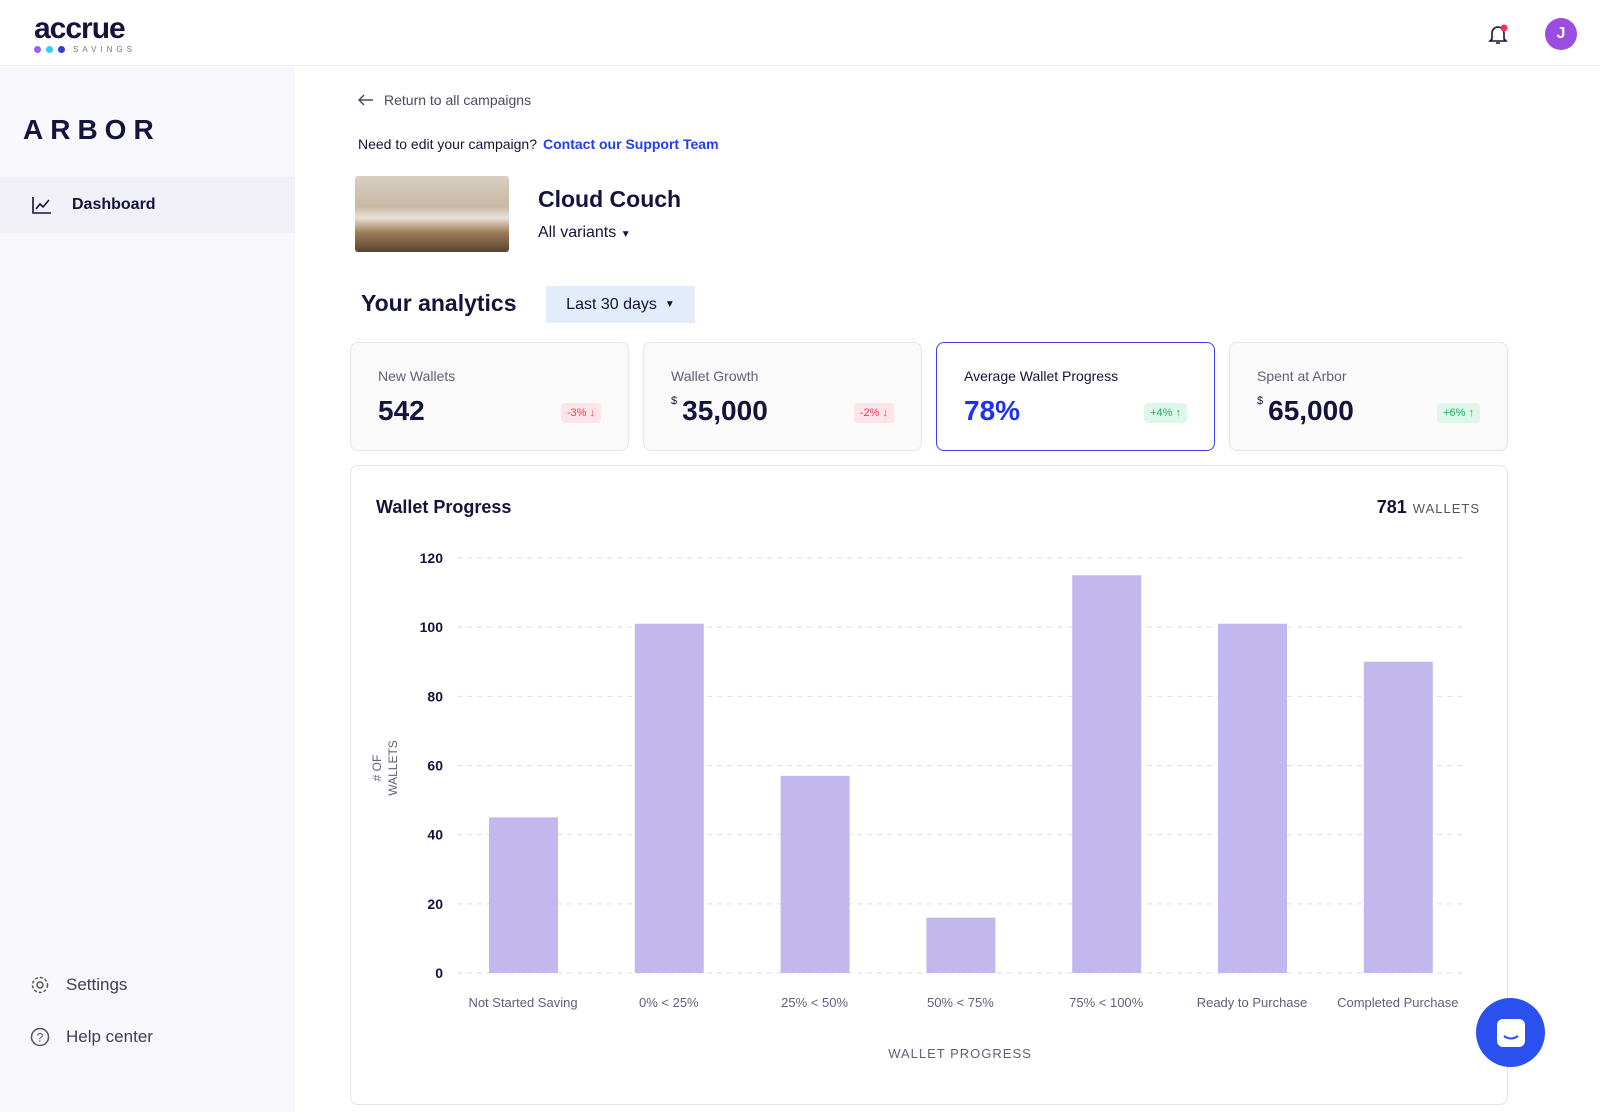 The image size is (1600, 1112). I want to click on variants-dropdown: All variants ▼, so click(584, 232).